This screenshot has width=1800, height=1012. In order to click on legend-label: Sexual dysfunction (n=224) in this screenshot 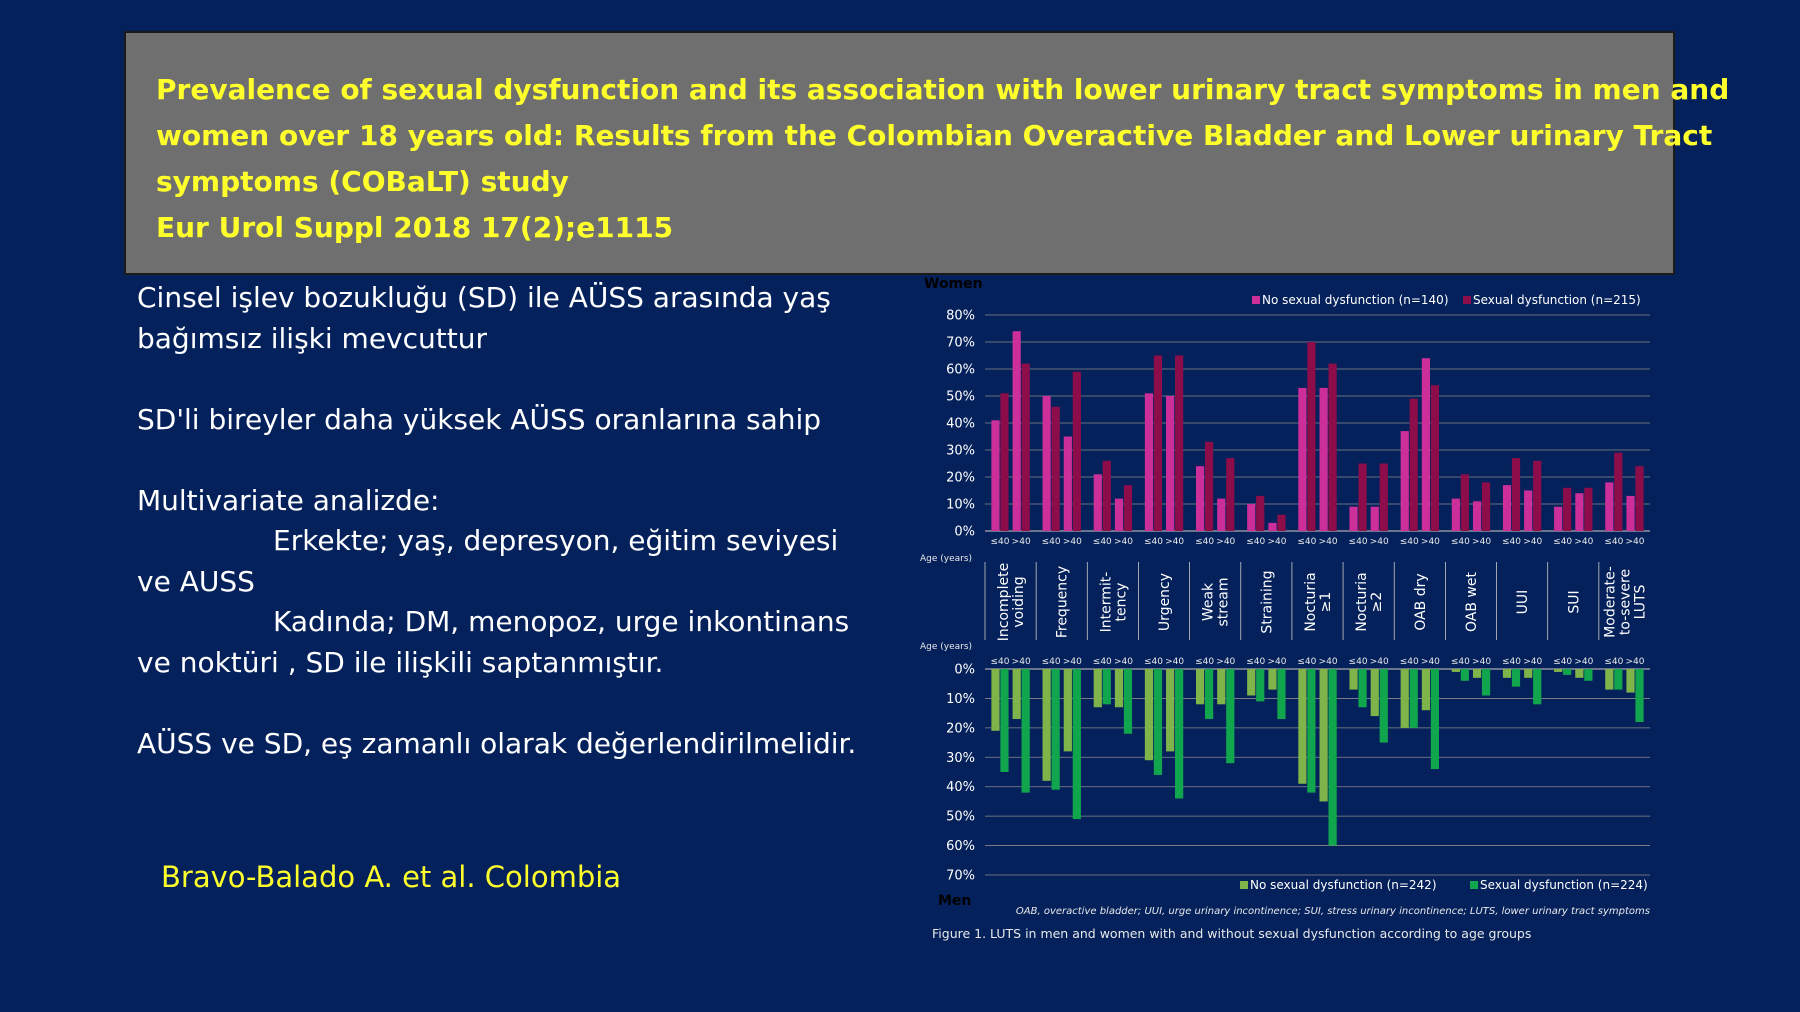, I will do `click(1564, 885)`.